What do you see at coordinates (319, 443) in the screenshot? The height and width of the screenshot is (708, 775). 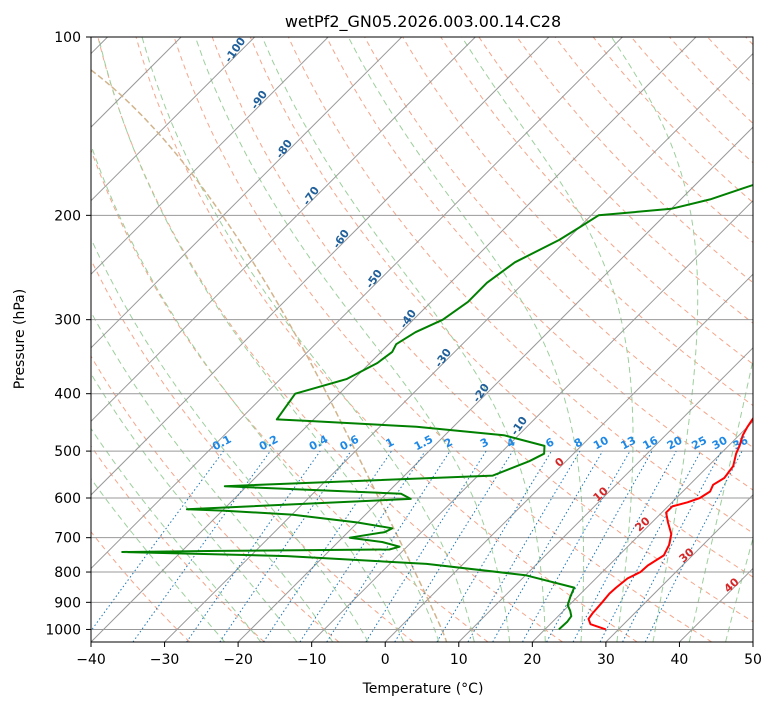 I see `mixing-ratio-label: 0.4` at bounding box center [319, 443].